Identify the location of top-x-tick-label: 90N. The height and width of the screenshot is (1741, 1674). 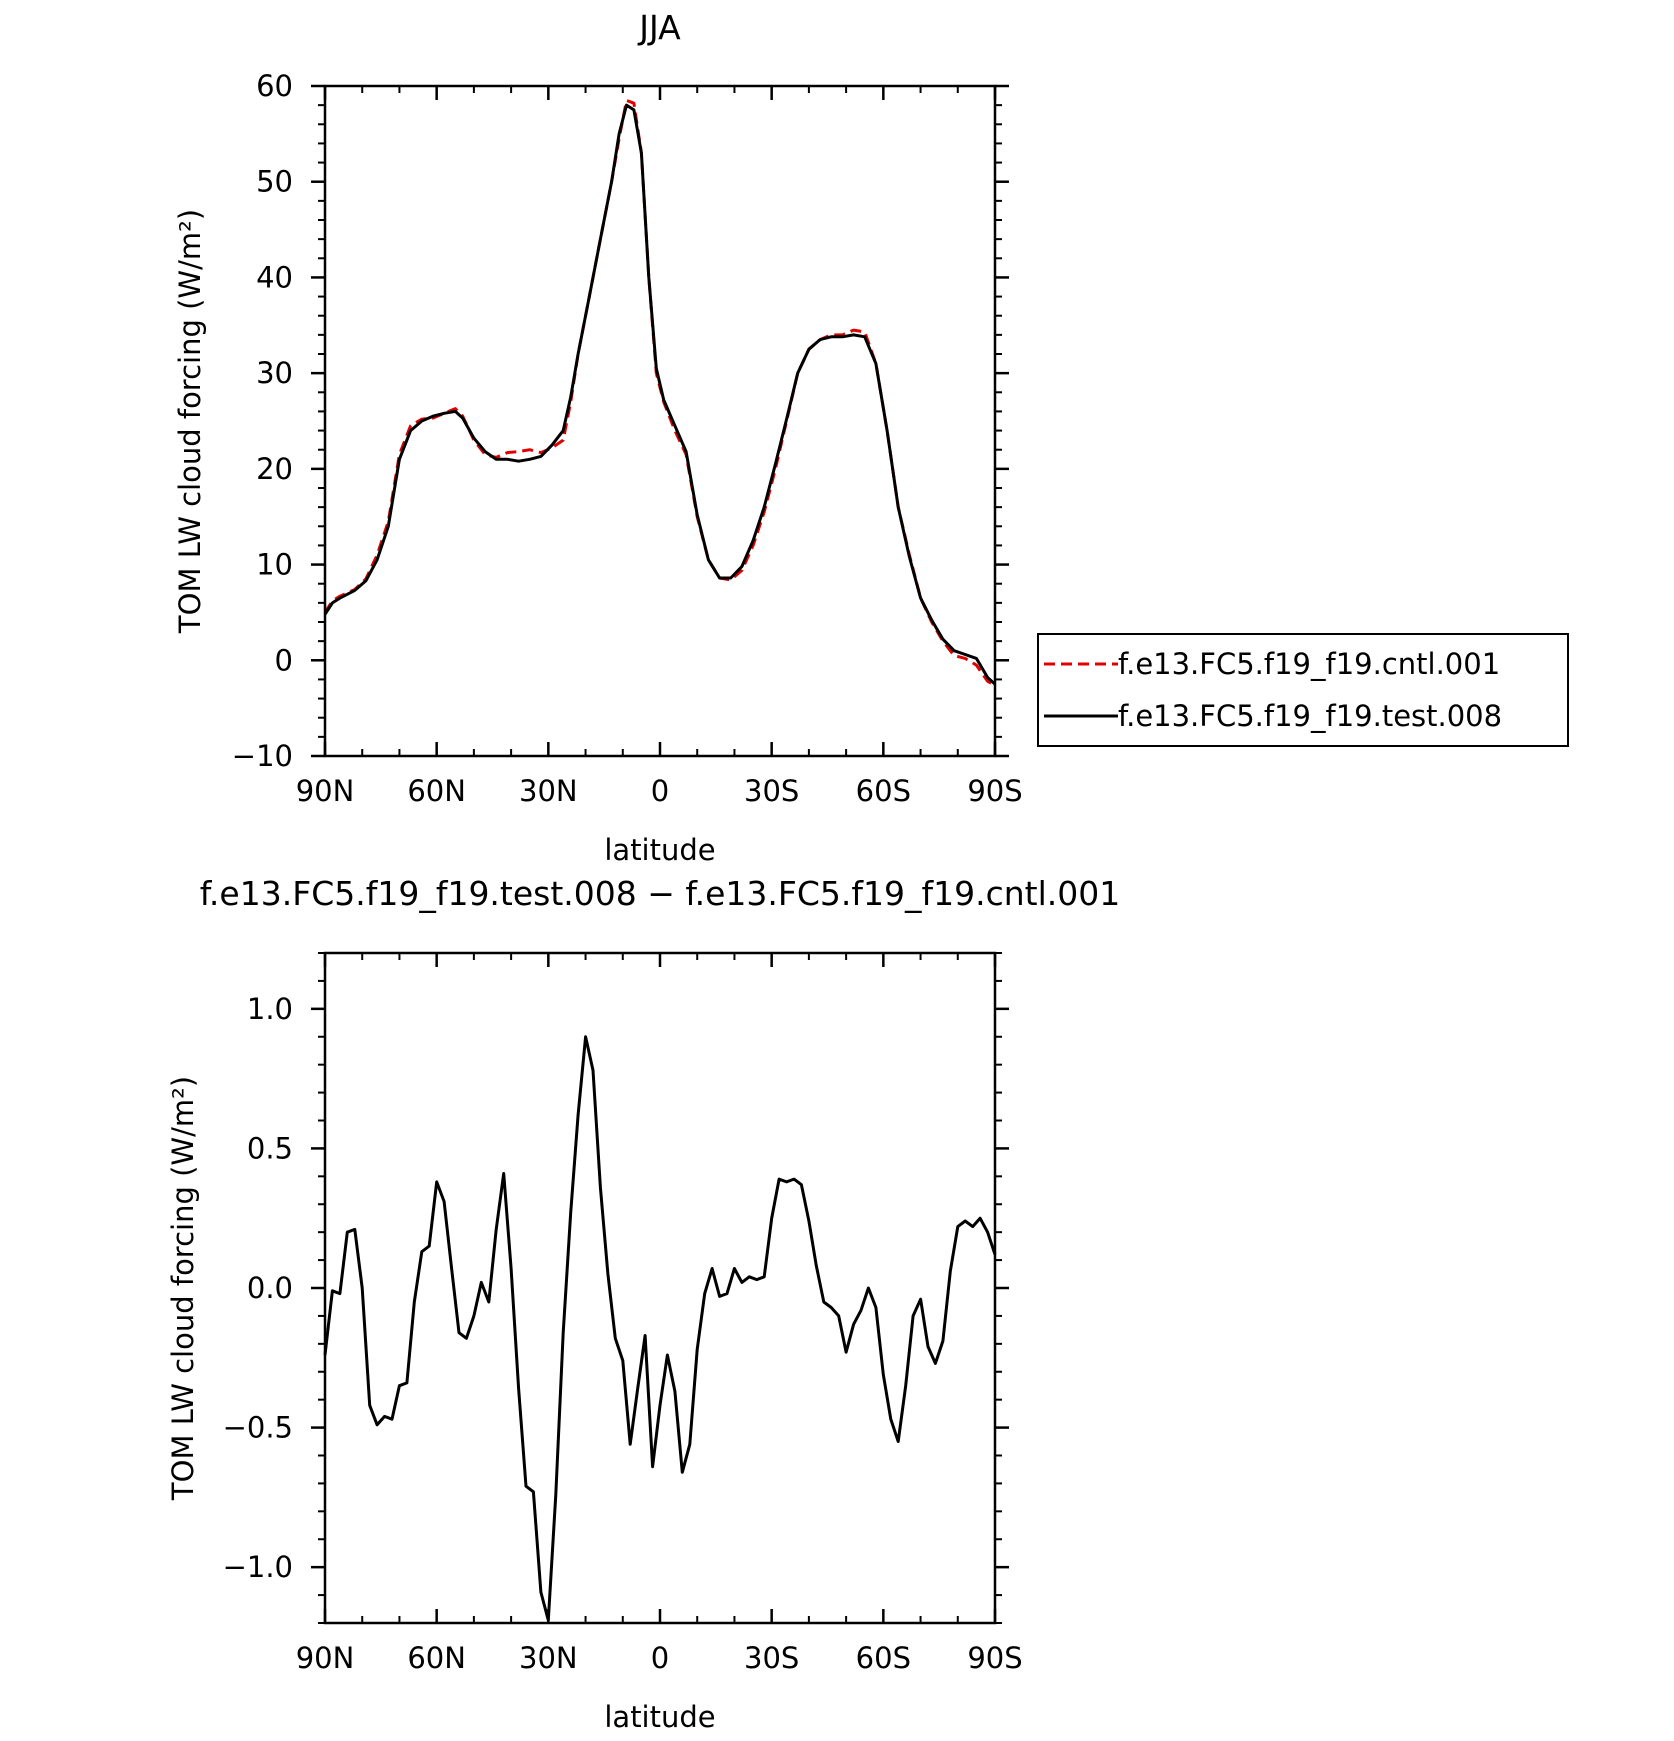
(325, 791).